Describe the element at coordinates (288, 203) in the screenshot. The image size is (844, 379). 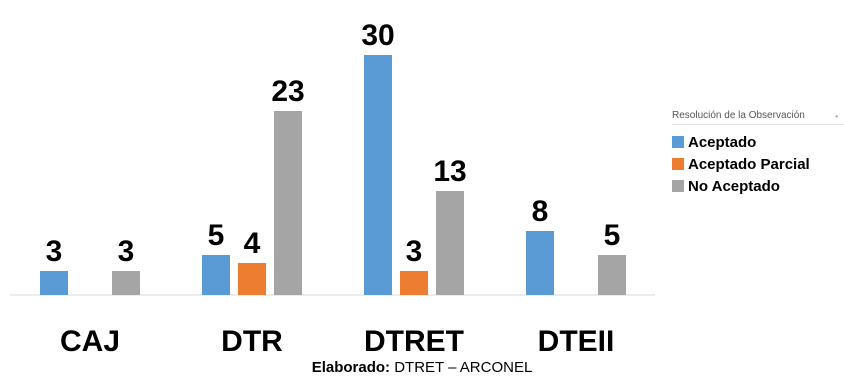
I see `bar-dtr-no-aceptado` at that location.